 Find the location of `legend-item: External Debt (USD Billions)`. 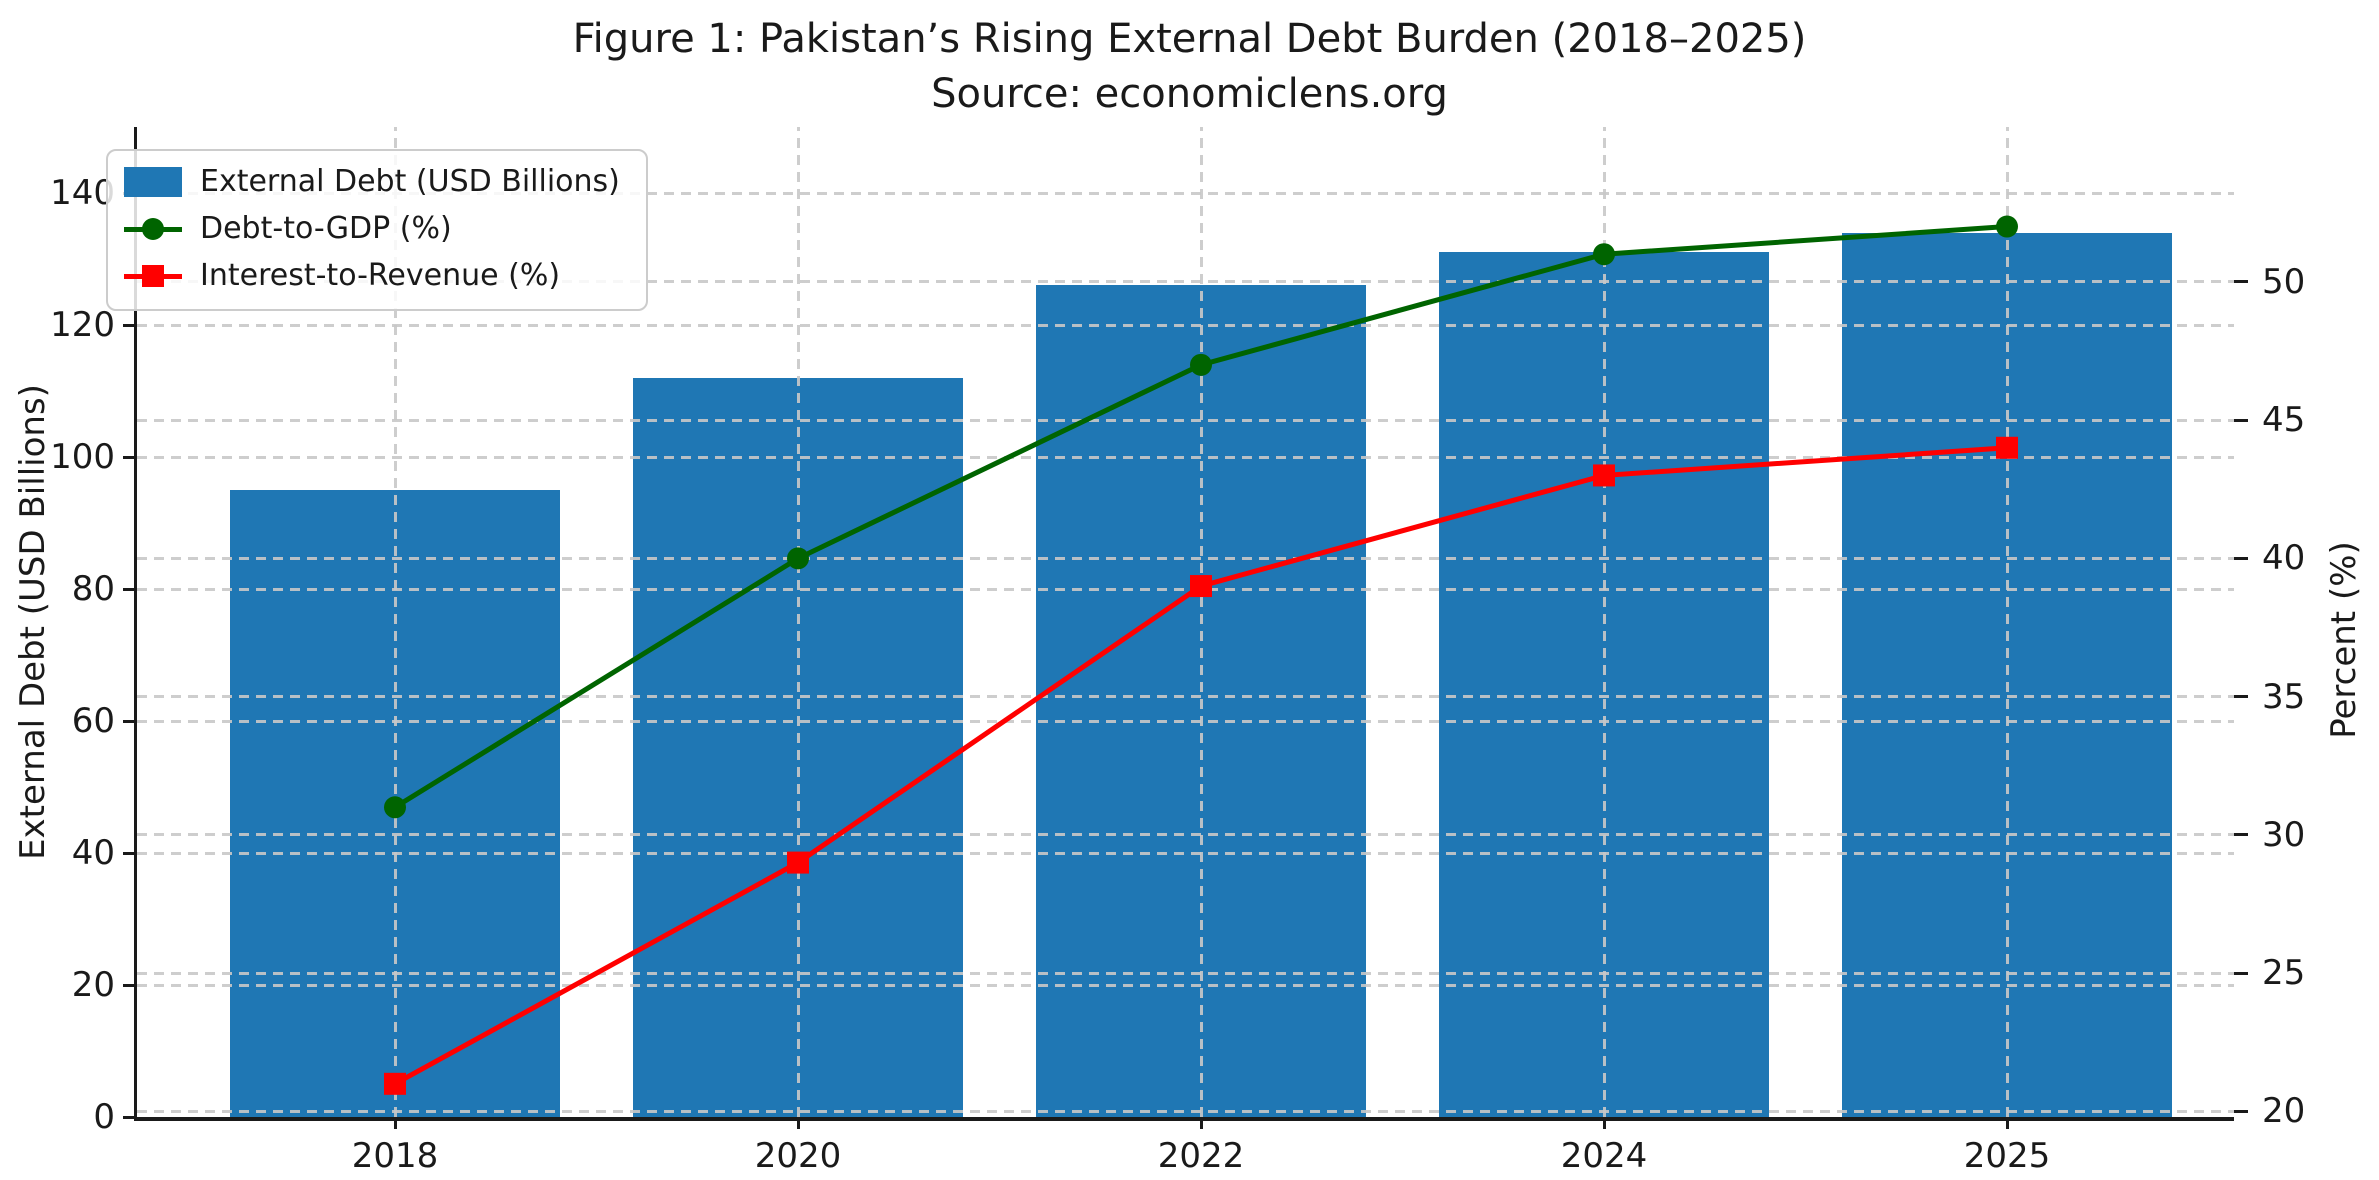

legend-item: External Debt (USD Billions) is located at coordinates (372, 182).